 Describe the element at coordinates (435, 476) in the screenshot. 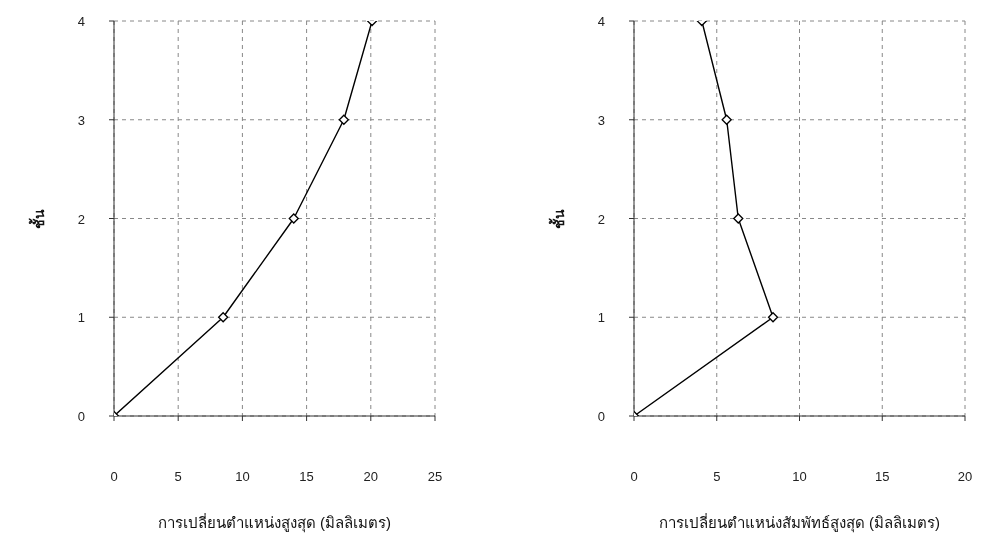

I see `x-tick-label: 25` at that location.